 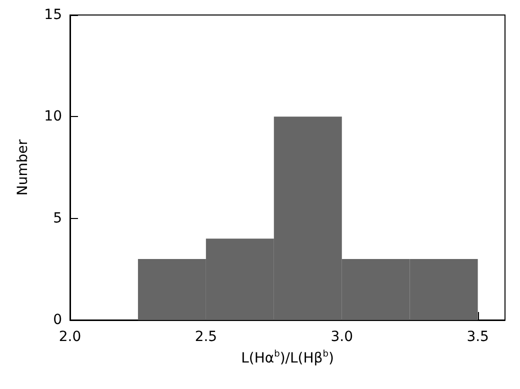 I want to click on y-tick-label: 10, so click(x=53, y=116).